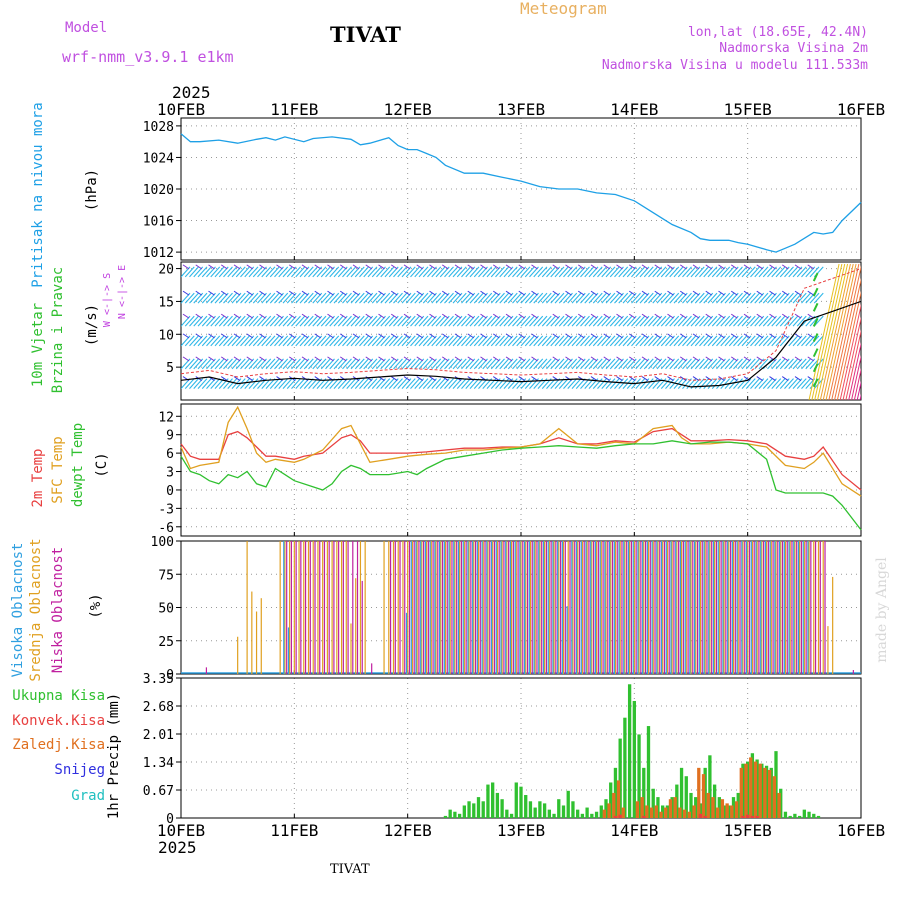 The image size is (900, 900). What do you see at coordinates (521, 193) in the screenshot?
I see `pressure-line` at bounding box center [521, 193].